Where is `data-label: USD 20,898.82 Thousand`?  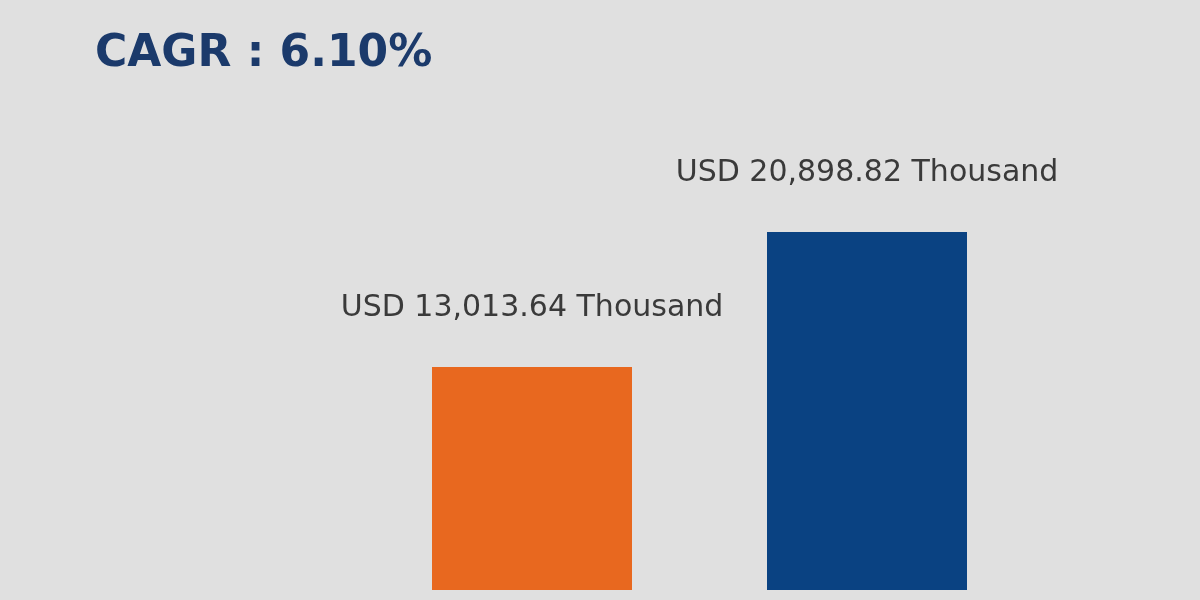 data-label: USD 20,898.82 Thousand is located at coordinates (867, 170).